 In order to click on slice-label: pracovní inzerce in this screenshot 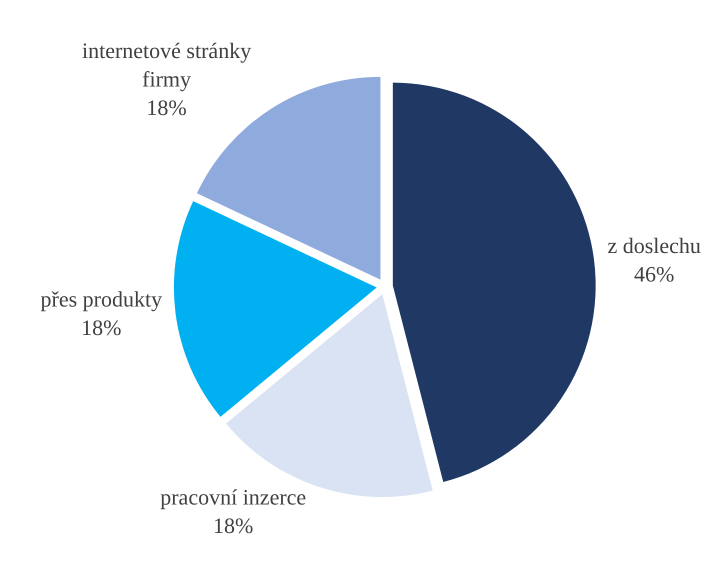, I will do `click(233, 497)`.